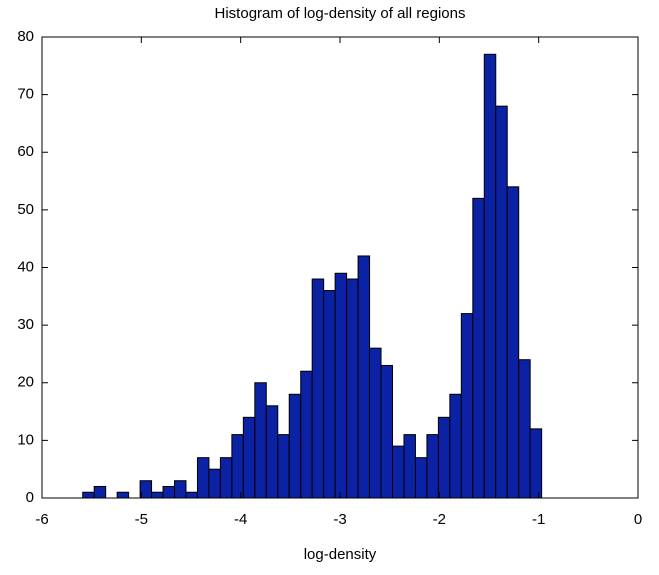  What do you see at coordinates (25, 36) in the screenshot?
I see `y-tick-label: 80` at bounding box center [25, 36].